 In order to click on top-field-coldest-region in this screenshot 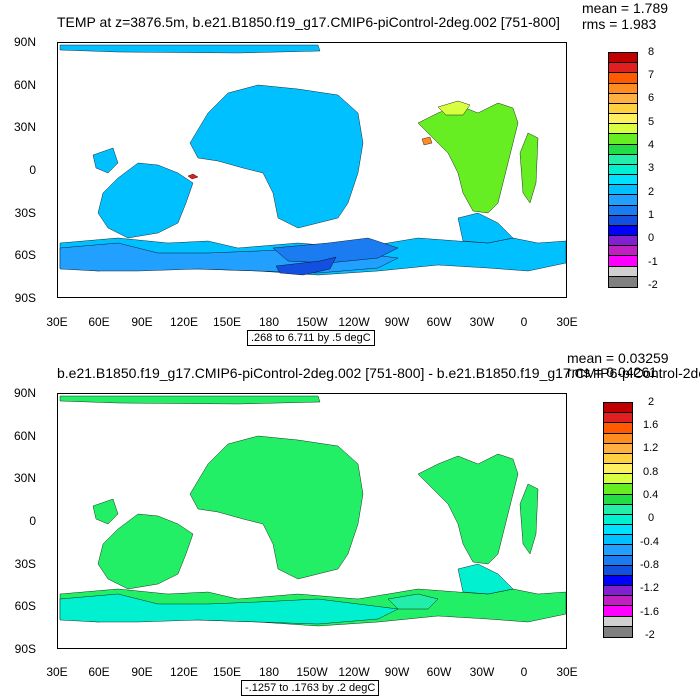, I will do `click(306, 266)`.